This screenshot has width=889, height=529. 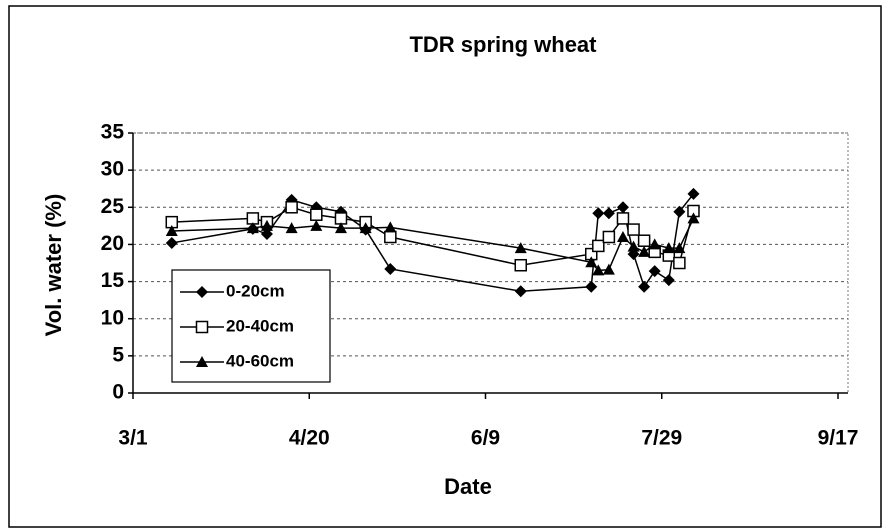 I want to click on y-tick-label: 10, so click(x=112, y=317).